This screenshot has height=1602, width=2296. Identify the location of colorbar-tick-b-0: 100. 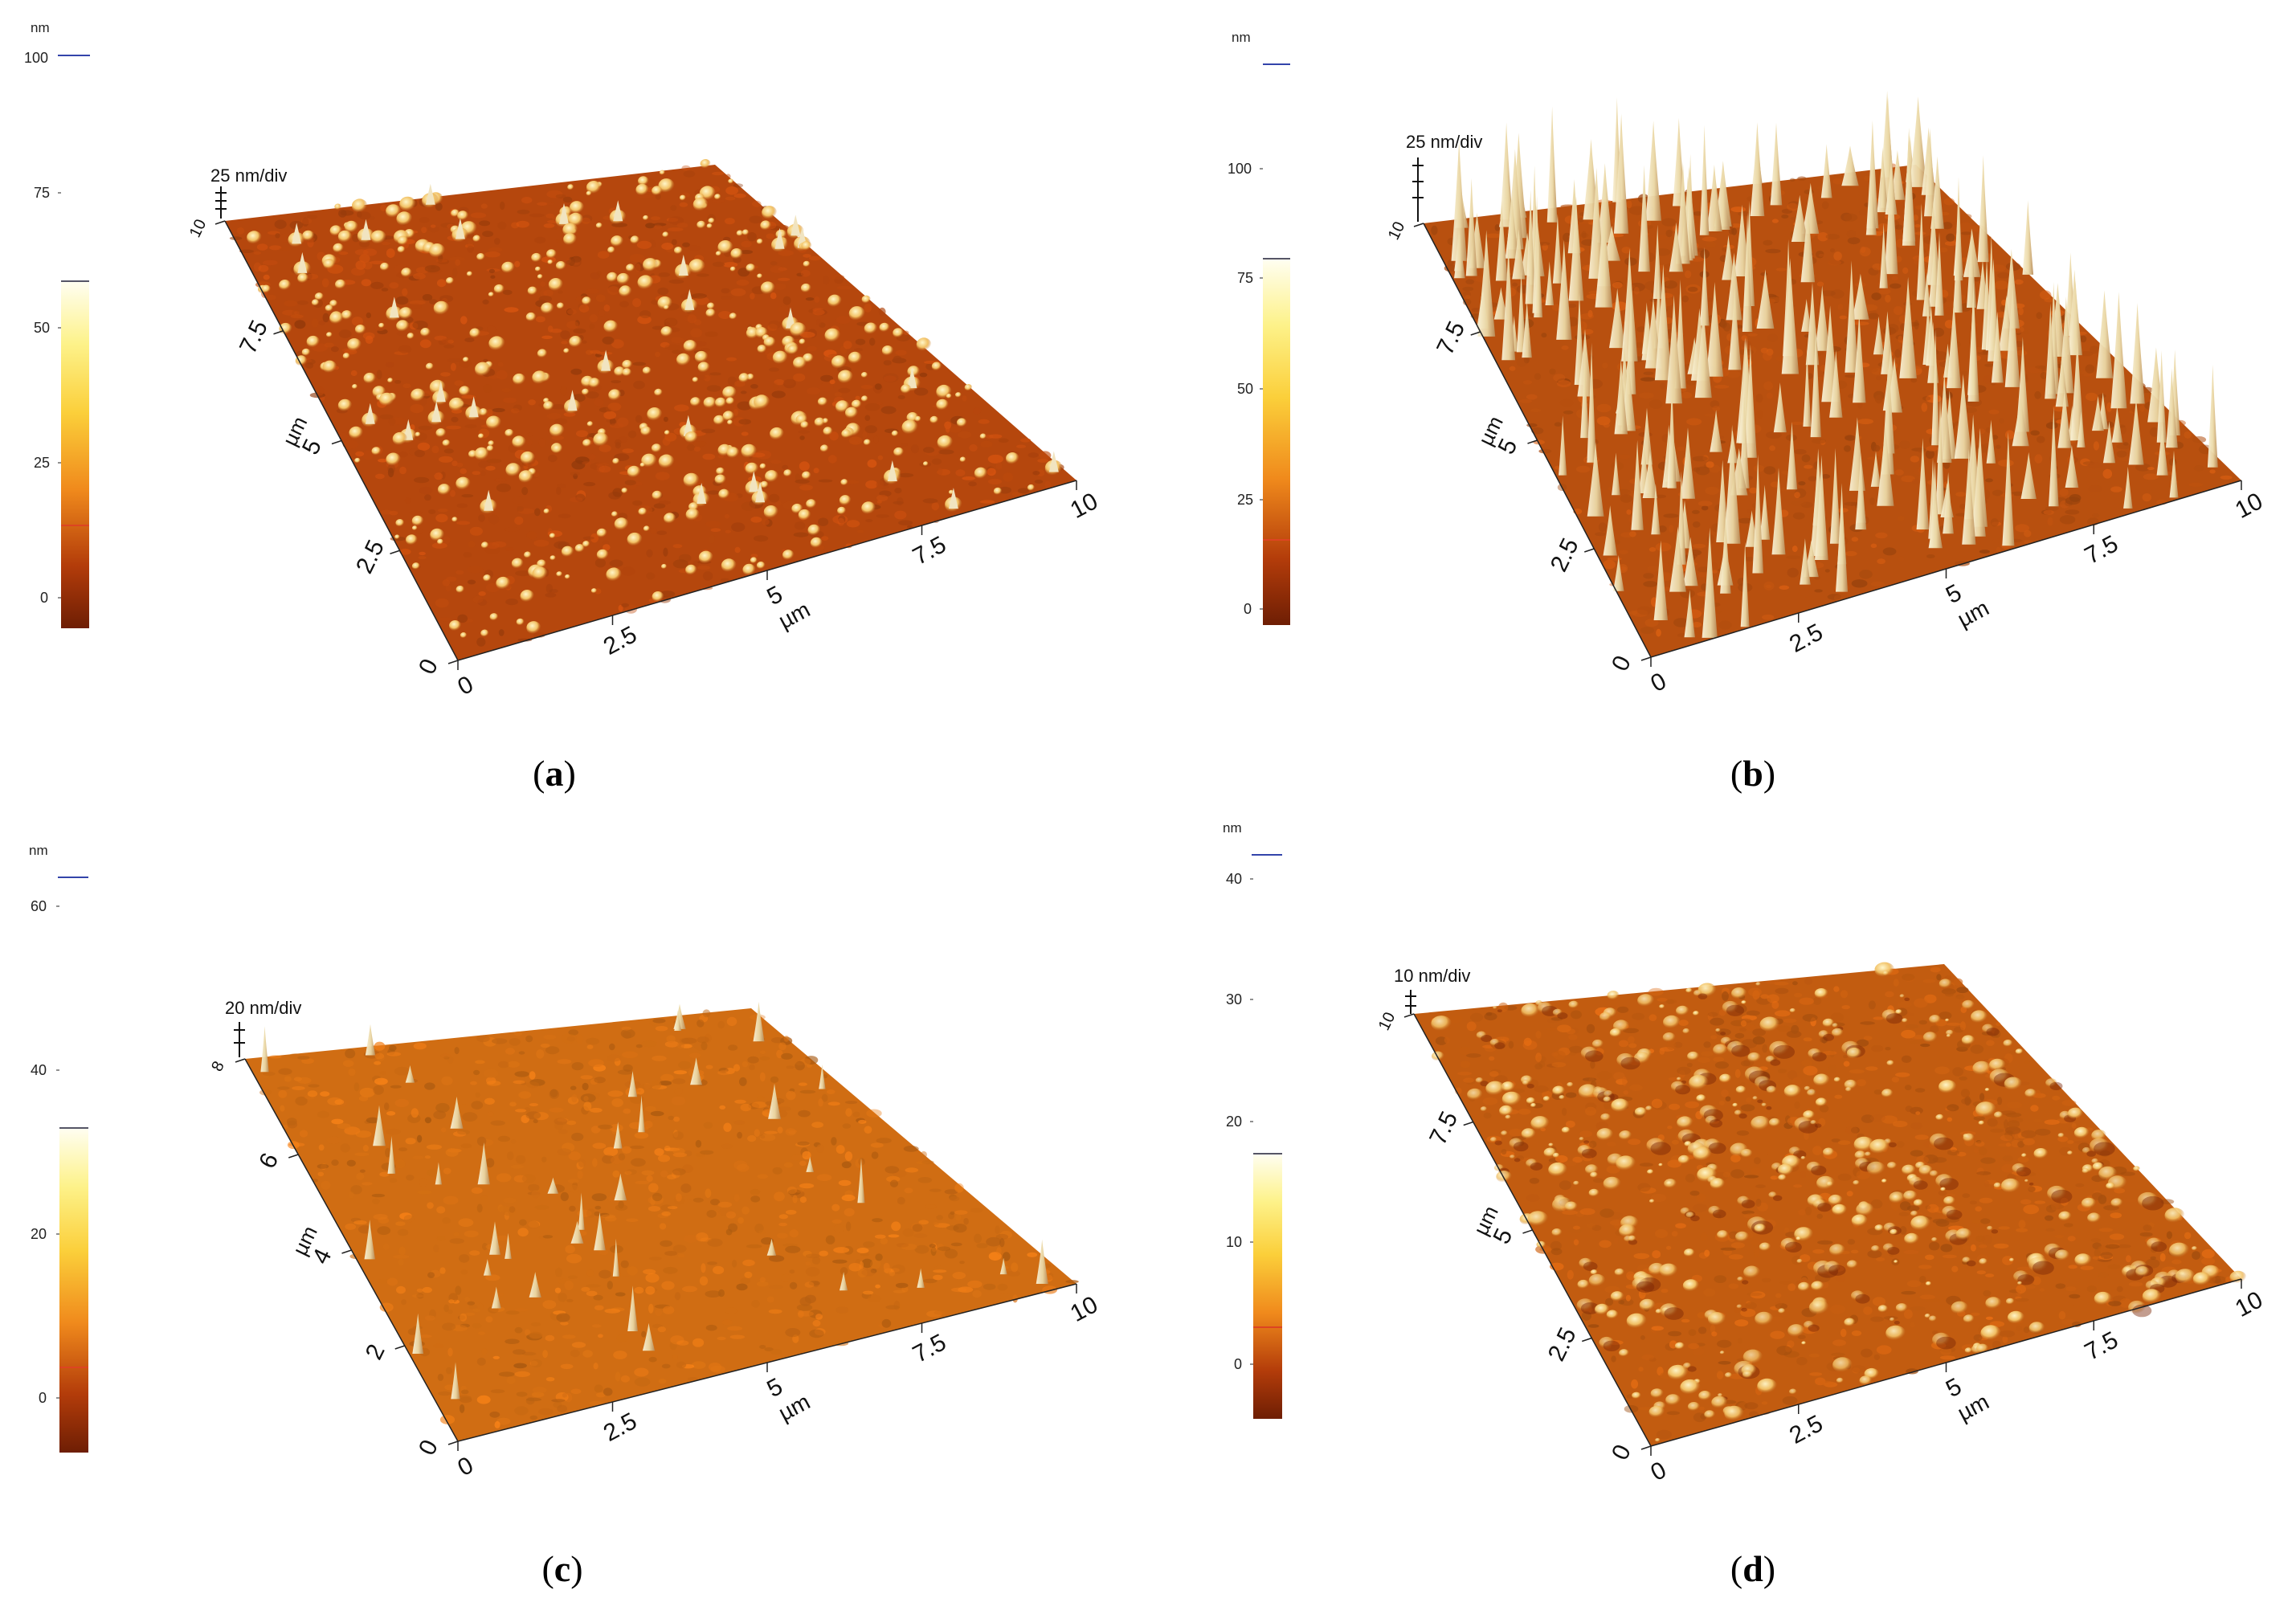
(1240, 169).